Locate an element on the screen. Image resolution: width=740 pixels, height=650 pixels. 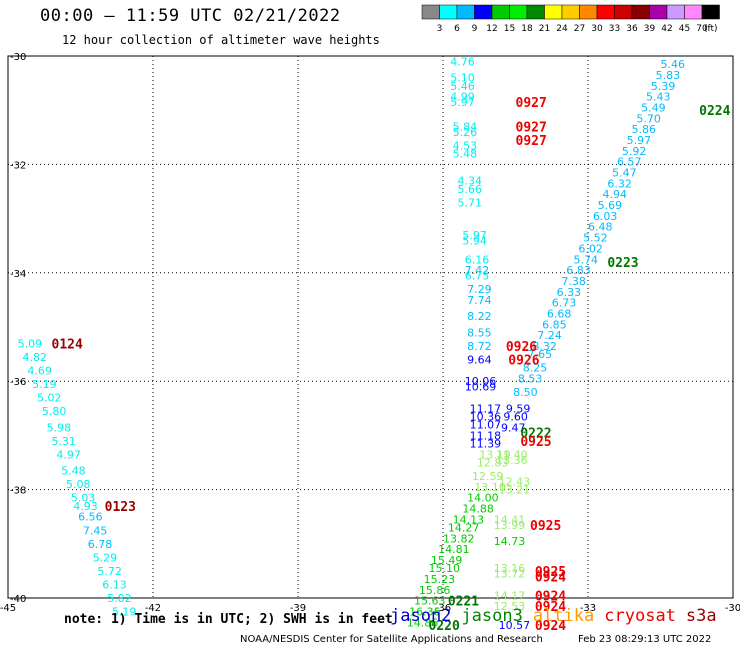
wave-height-value: 4.53 is located at coordinates (465, 145).